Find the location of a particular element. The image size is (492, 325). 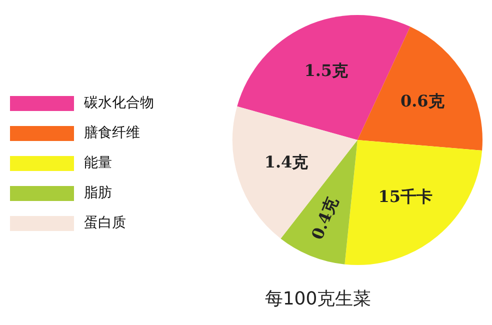

text: 0.6克 is located at coordinates (423, 101).